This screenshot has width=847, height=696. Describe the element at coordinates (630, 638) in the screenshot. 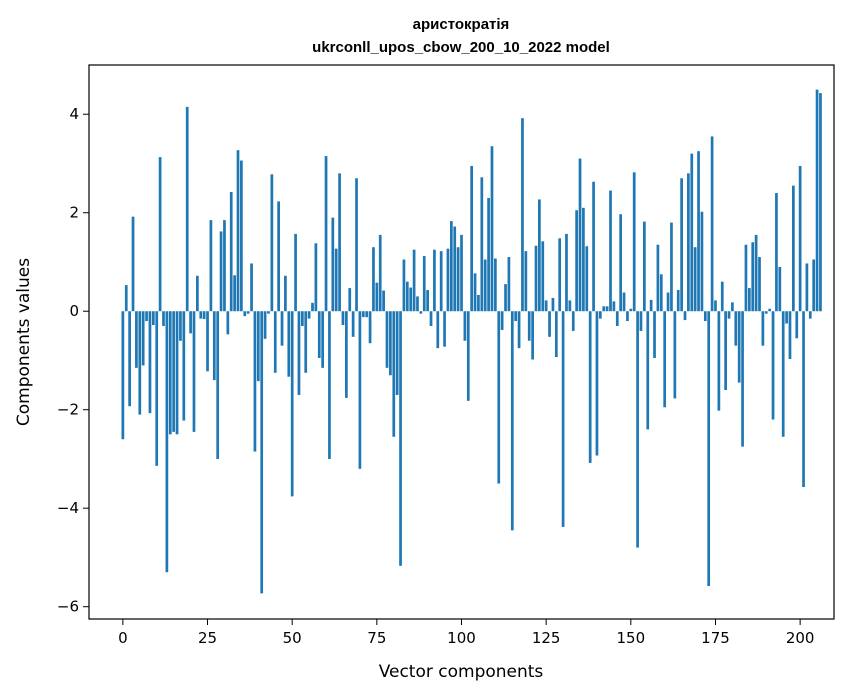

I see `x-tick-label: 150` at that location.